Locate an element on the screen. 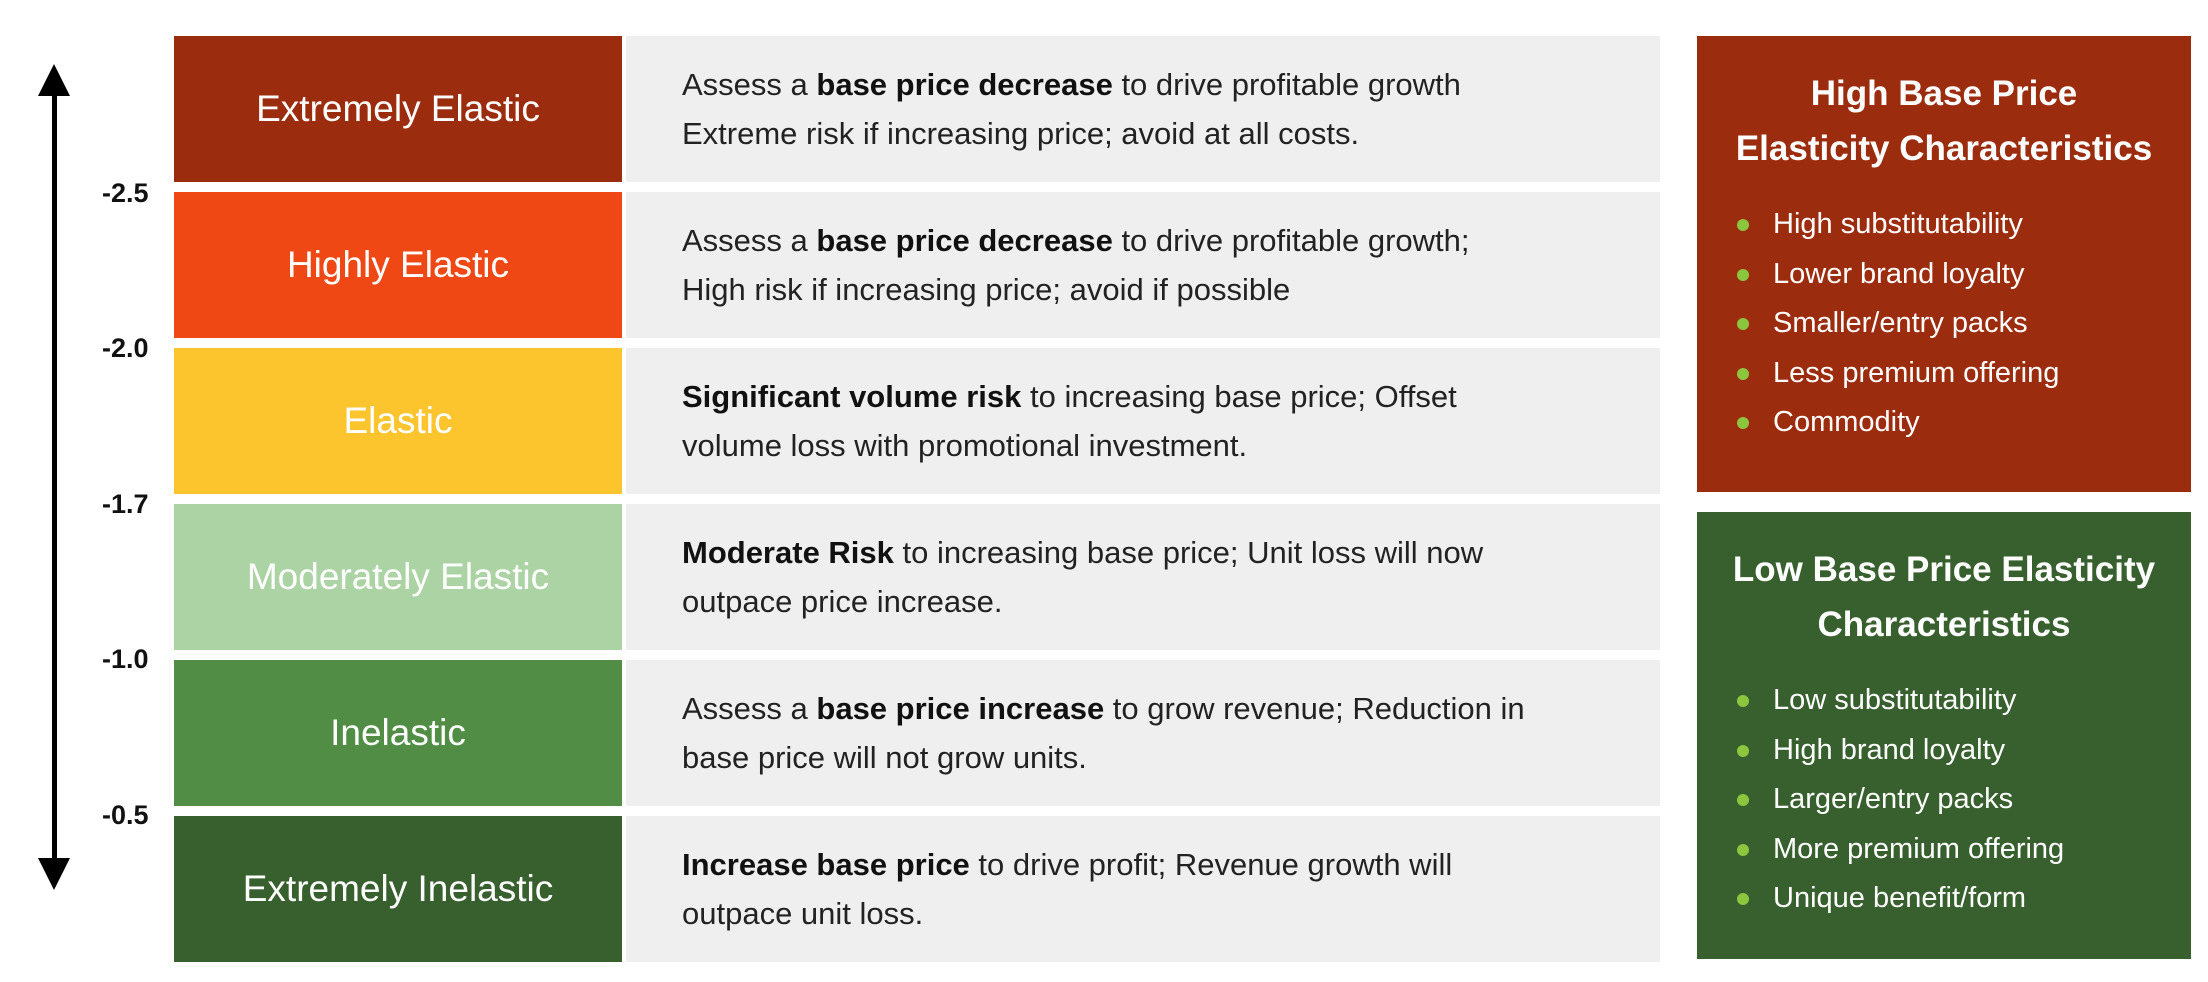 The image size is (2208, 982). description-text: base price will not grow units. is located at coordinates (884, 757).